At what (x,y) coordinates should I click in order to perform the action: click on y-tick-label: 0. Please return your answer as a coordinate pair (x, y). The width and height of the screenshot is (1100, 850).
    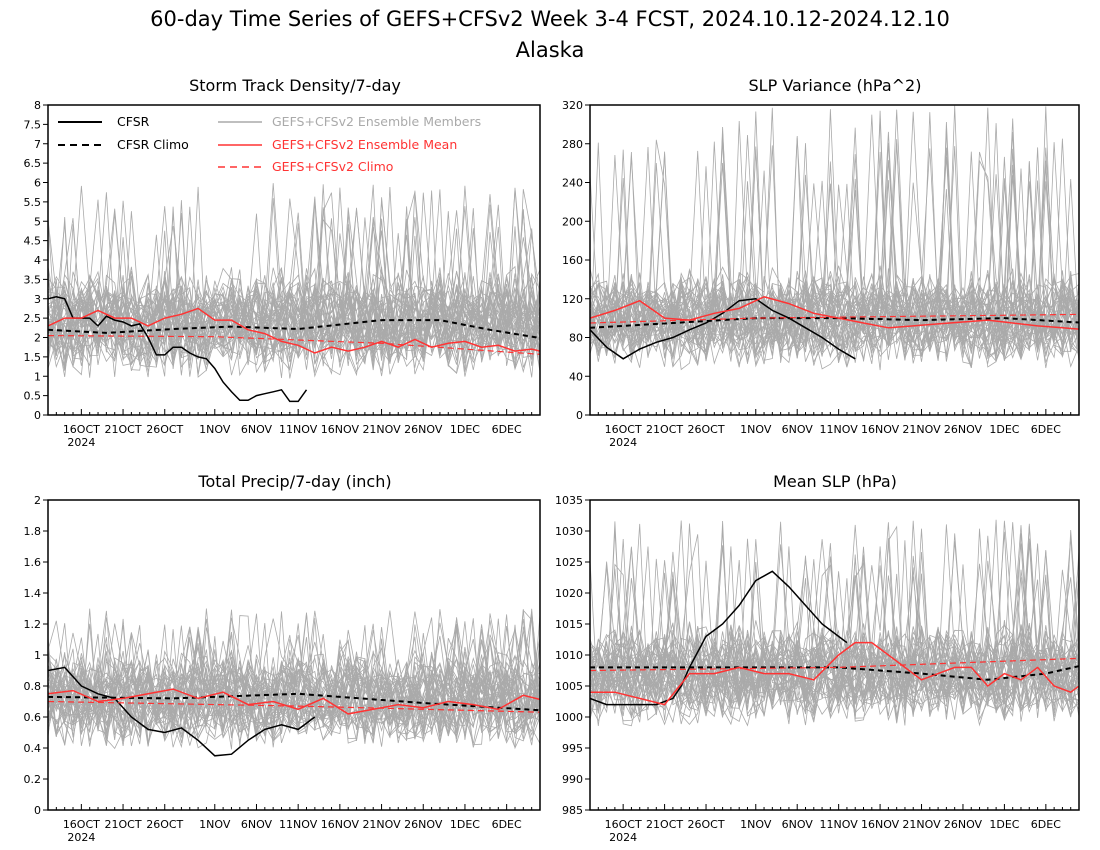
    Looking at the image, I should click on (37, 415).